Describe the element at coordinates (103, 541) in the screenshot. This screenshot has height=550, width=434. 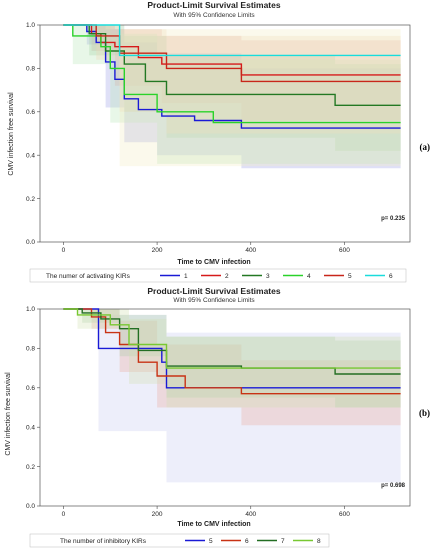
I see `legend-title: The number of inhibitory KIRs` at that location.